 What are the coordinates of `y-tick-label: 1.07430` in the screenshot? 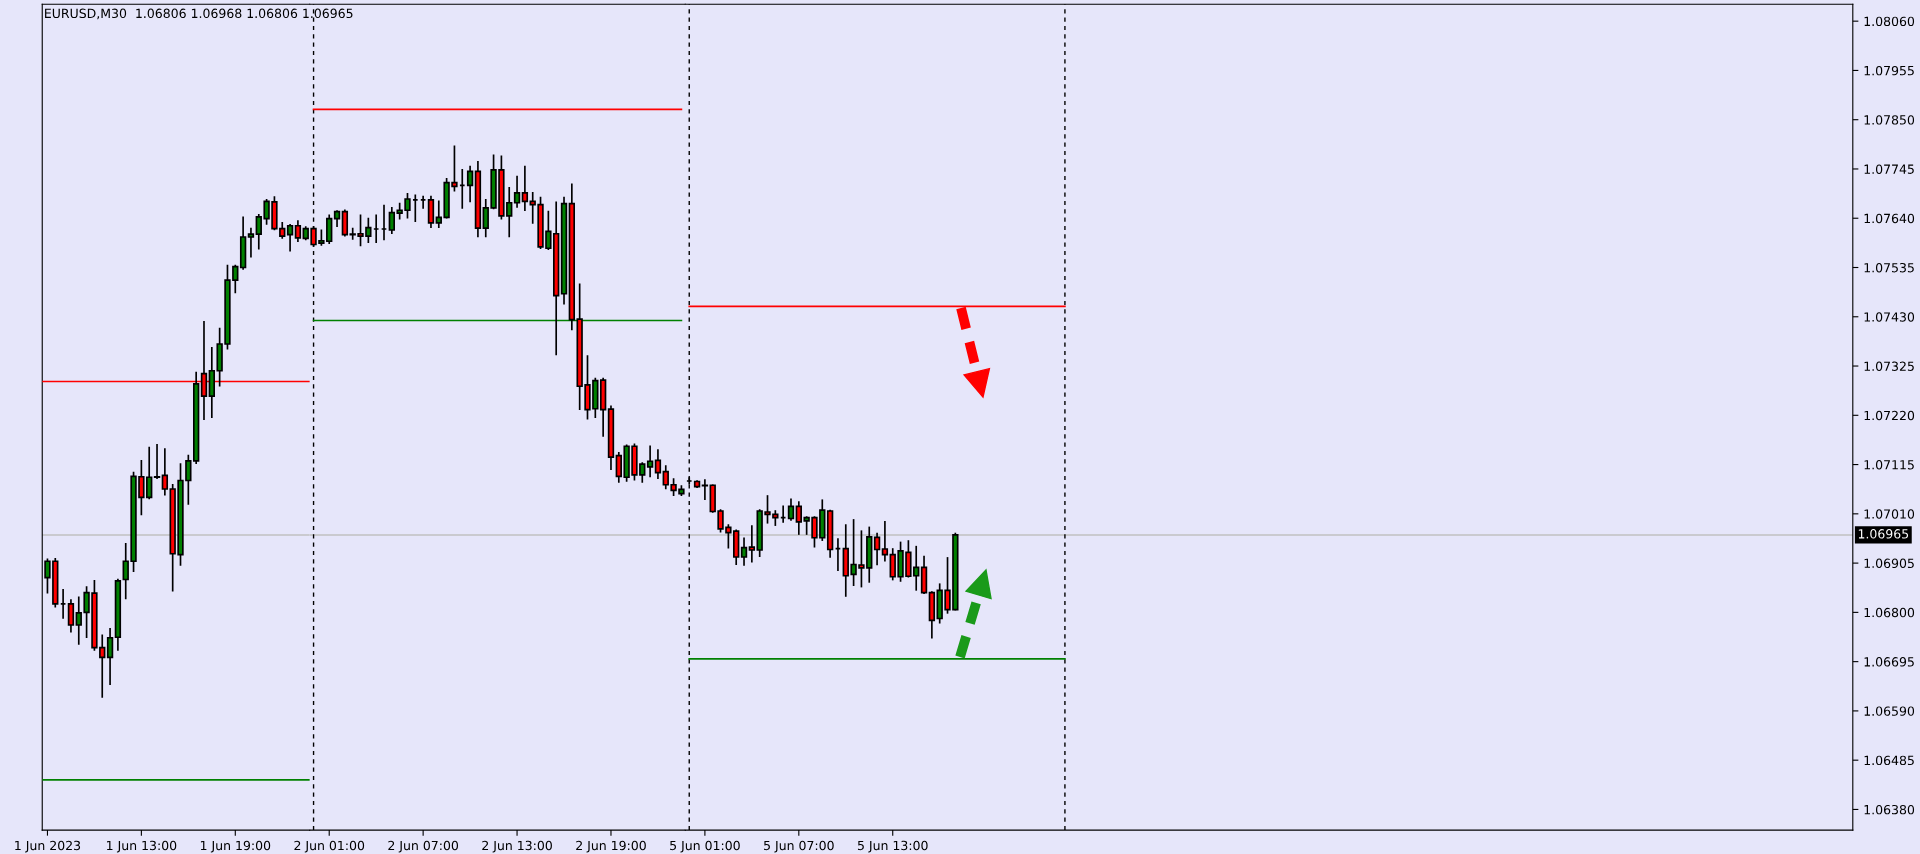 It's located at (1889, 317).